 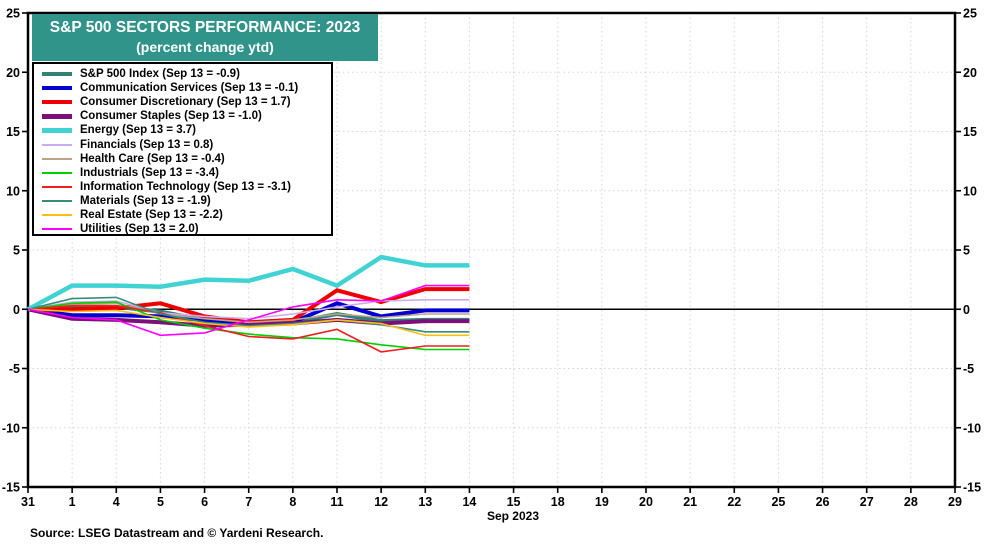 I want to click on legend-swatch-utilities, so click(x=57, y=229).